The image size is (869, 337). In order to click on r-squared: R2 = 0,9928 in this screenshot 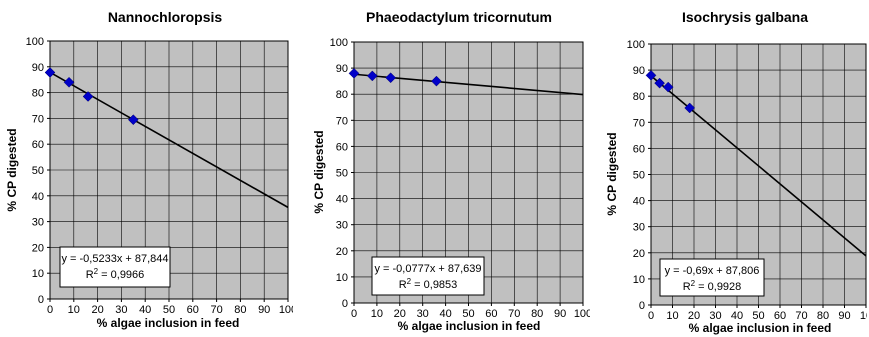, I will do `click(712, 286)`.